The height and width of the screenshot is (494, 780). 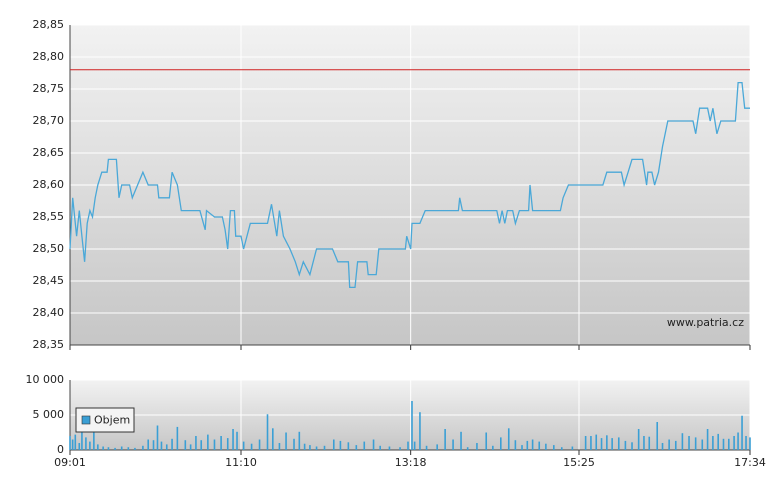 I want to click on y-tick-label: 28,85, so click(x=49, y=24).